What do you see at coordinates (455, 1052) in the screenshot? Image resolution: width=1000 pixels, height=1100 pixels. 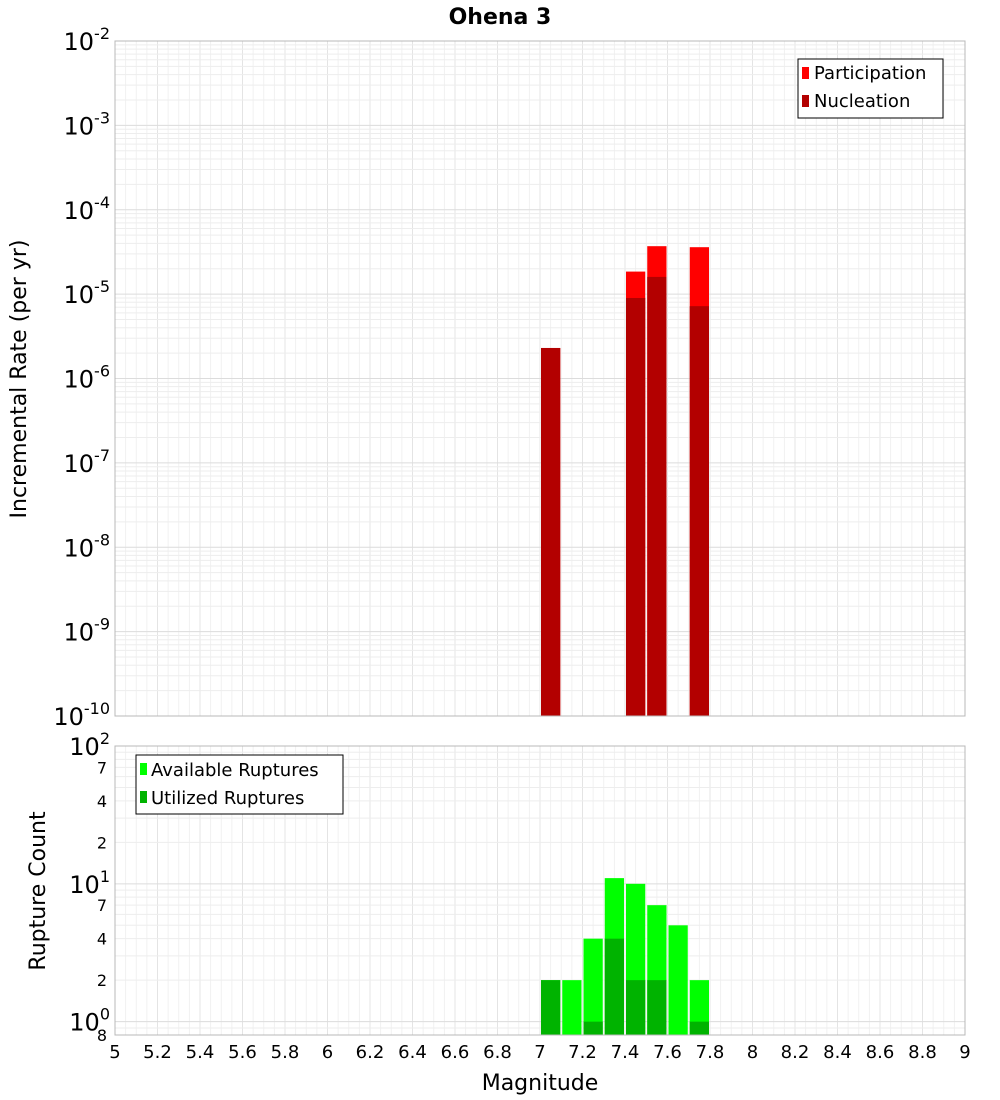 I see `x-tick-label: 6.6` at bounding box center [455, 1052].